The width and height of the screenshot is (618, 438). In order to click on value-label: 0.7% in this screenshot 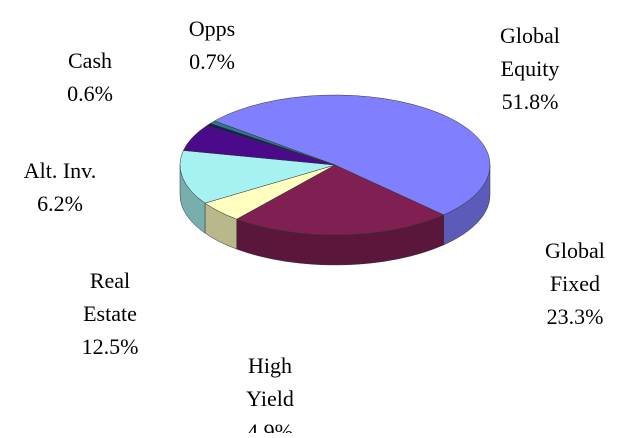, I will do `click(212, 61)`.